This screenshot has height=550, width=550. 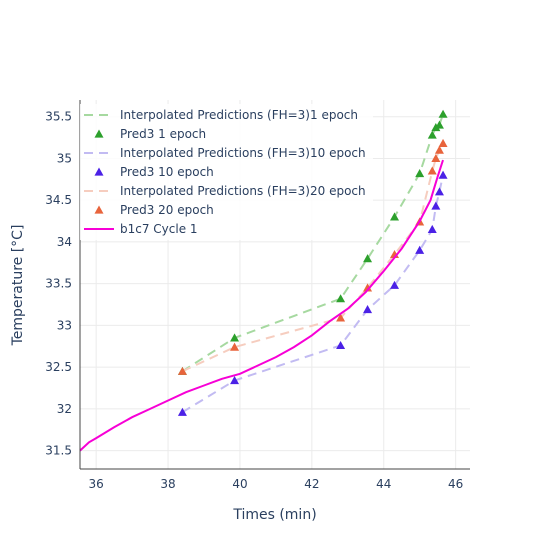 What do you see at coordinates (64, 158) in the screenshot?
I see `y-tick-label: 35` at bounding box center [64, 158].